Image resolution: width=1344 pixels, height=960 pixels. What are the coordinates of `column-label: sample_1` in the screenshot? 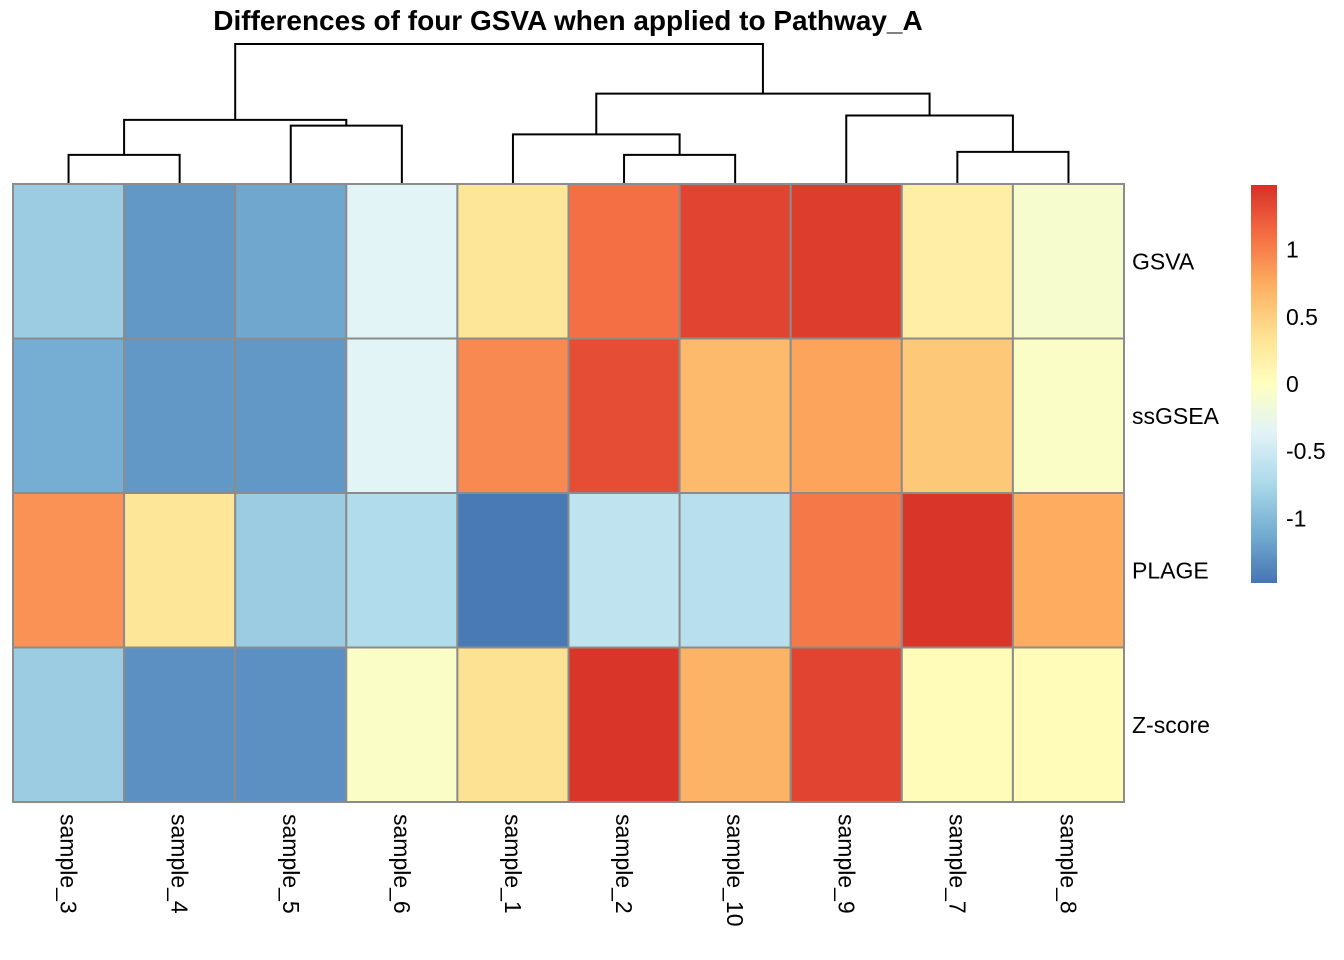 It's located at (513, 864).